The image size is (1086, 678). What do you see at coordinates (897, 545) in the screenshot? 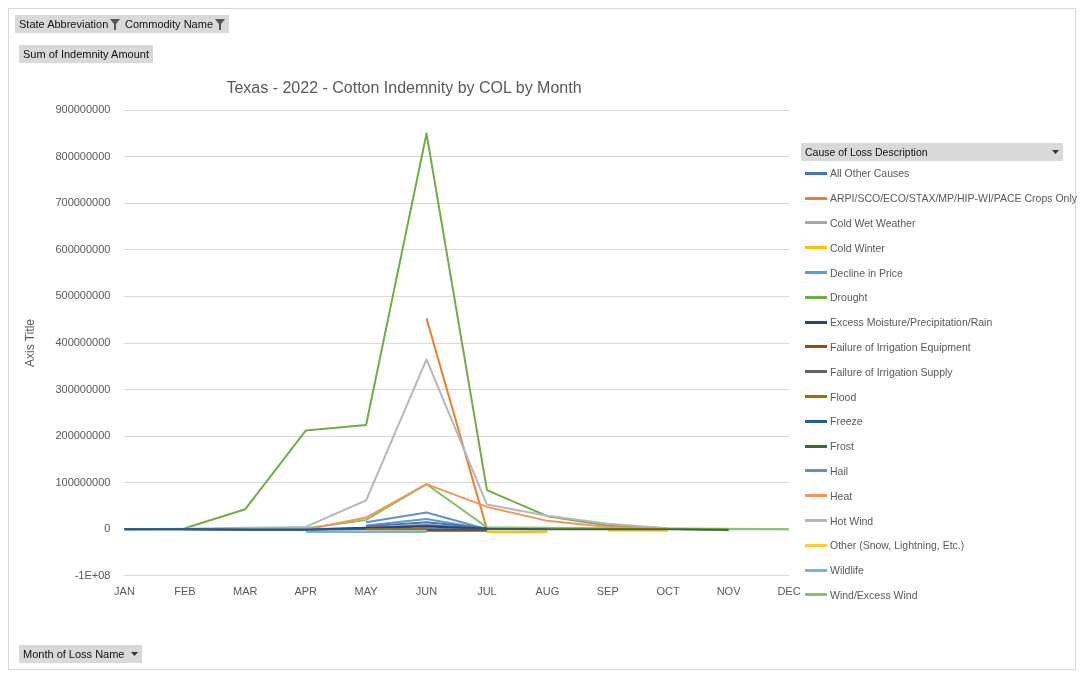
I see `legend-label: Other (Snow, Lightning, Etc.)` at bounding box center [897, 545].